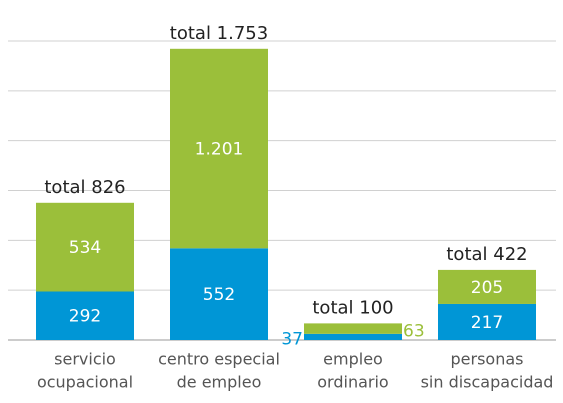  I want to click on total-label: total 1.753, so click(219, 33).